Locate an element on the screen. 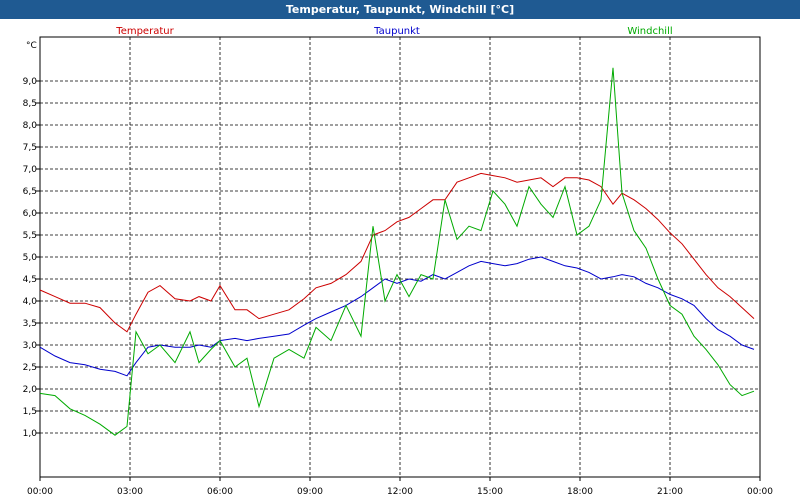 The height and width of the screenshot is (500, 800). x-tick-time: 12:00 is located at coordinates (400, 492).